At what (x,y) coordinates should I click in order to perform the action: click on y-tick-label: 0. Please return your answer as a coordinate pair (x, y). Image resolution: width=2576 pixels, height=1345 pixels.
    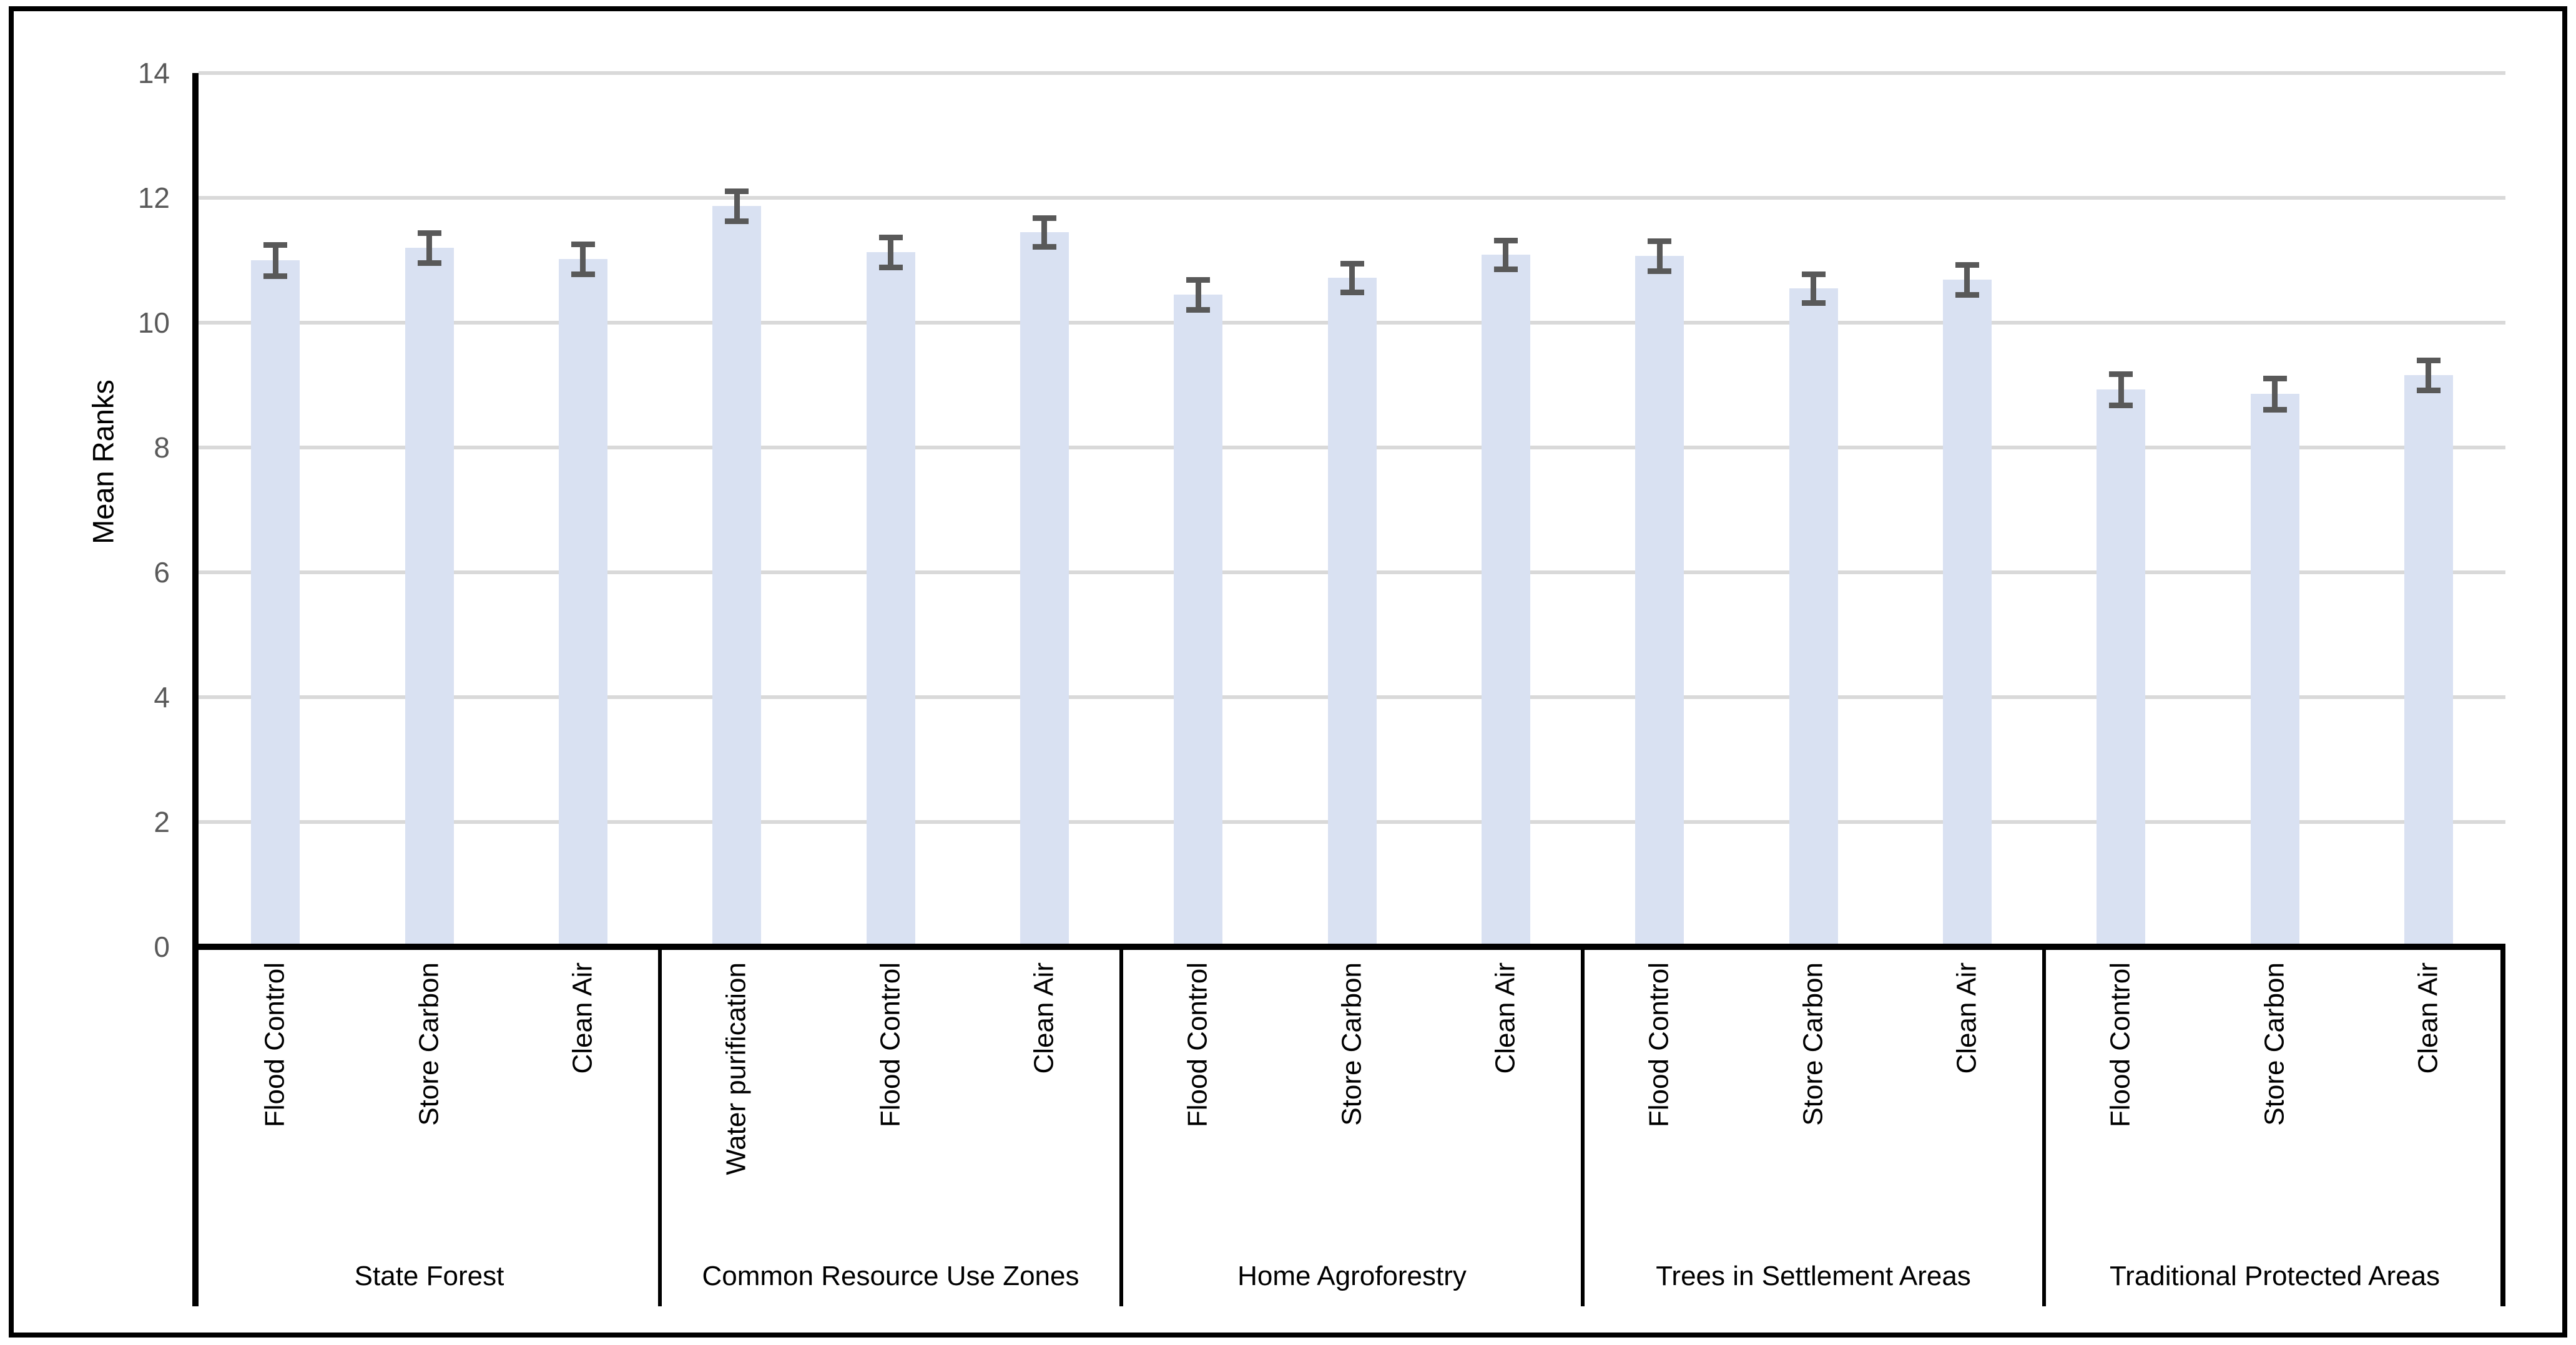
    Looking at the image, I should click on (162, 947).